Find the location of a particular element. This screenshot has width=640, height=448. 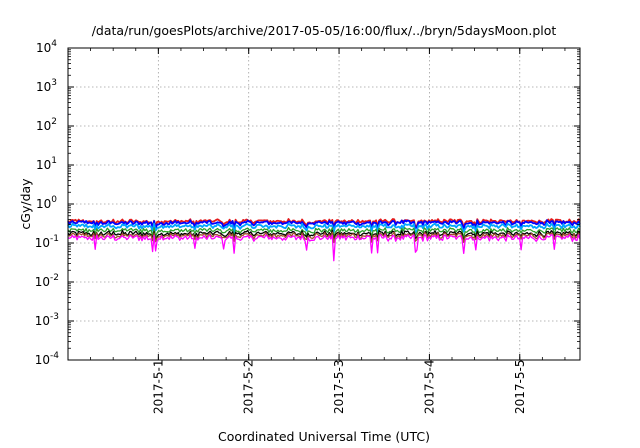

y-tick-label: 10⁰ is located at coordinates (46, 203).